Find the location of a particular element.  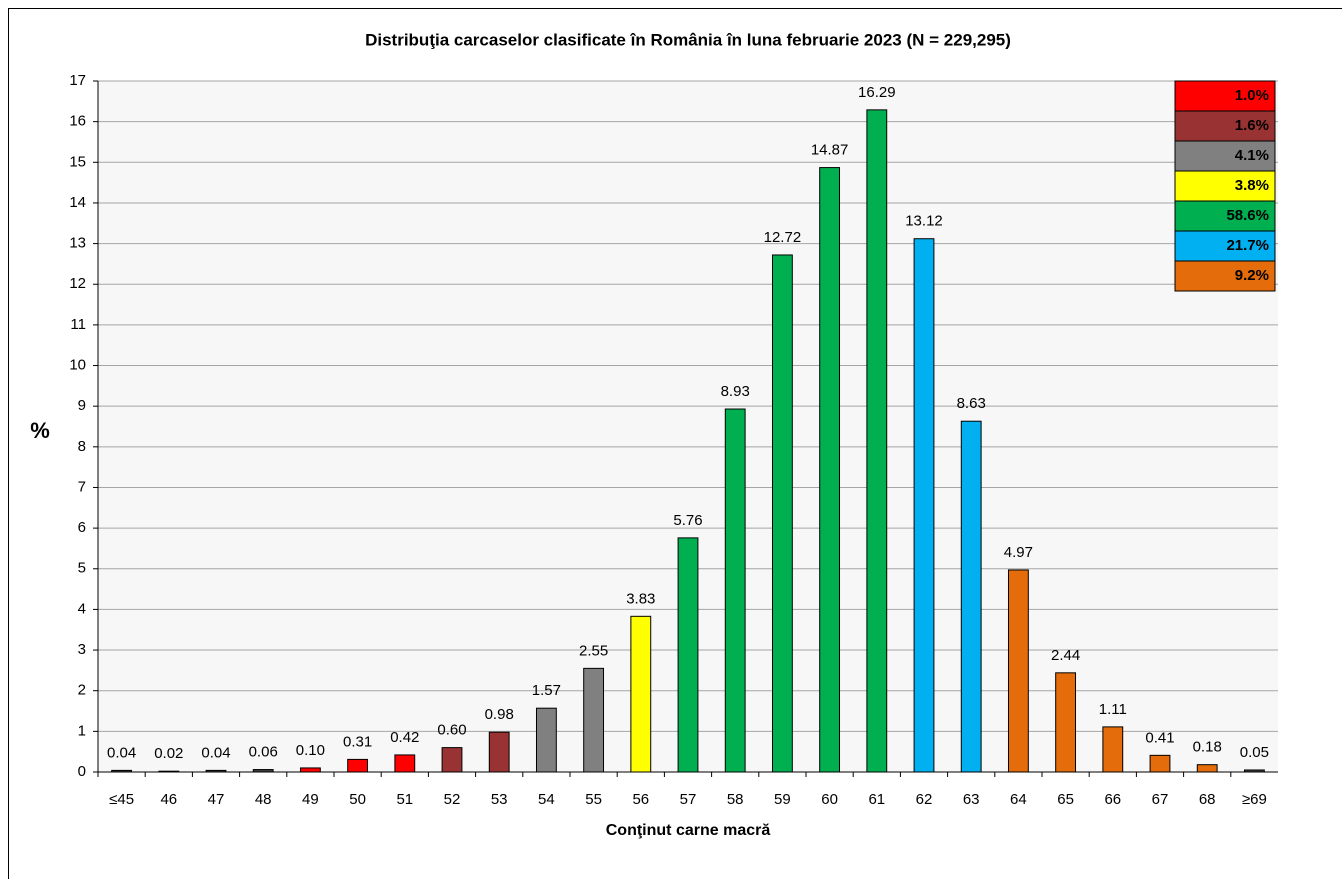

x-tick-label: 68 is located at coordinates (1207, 799).